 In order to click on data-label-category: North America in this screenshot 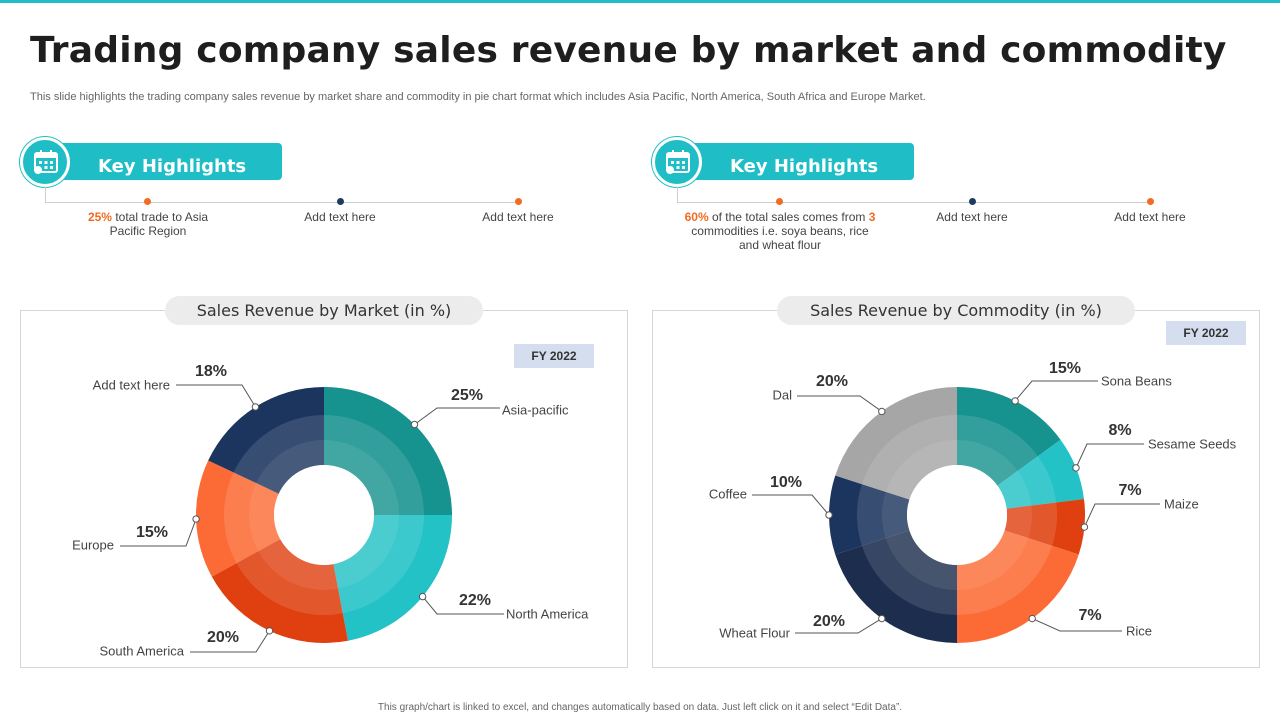, I will do `click(547, 613)`.